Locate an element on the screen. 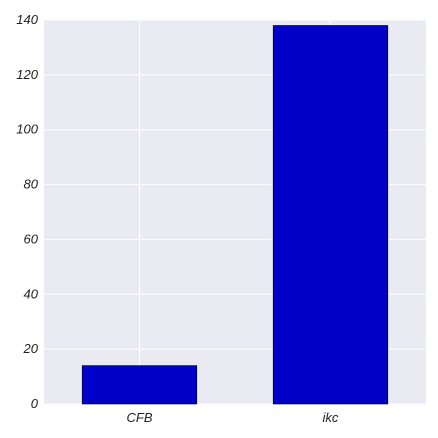 This screenshot has height=438, width=438. x-tick-label: CFB is located at coordinates (140, 417).